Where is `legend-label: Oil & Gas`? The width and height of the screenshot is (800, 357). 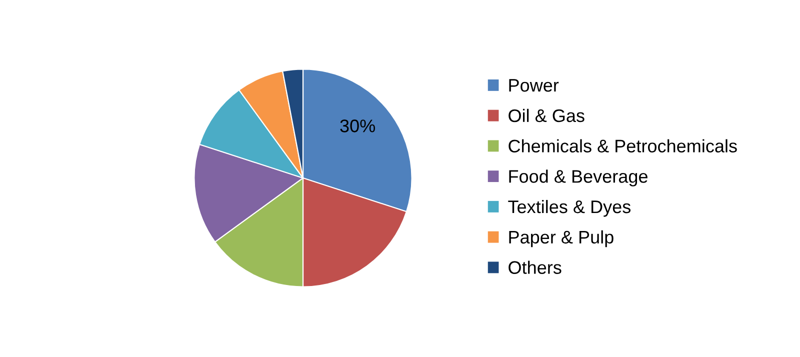 legend-label: Oil & Gas is located at coordinates (546, 115).